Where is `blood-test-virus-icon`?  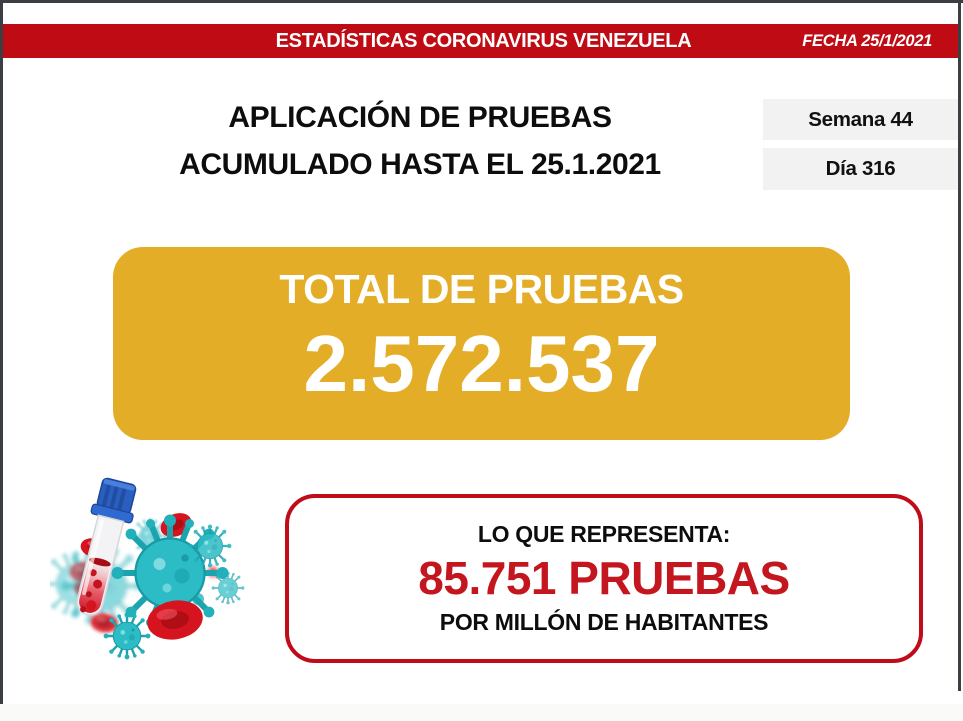 blood-test-virus-icon is located at coordinates (143, 569).